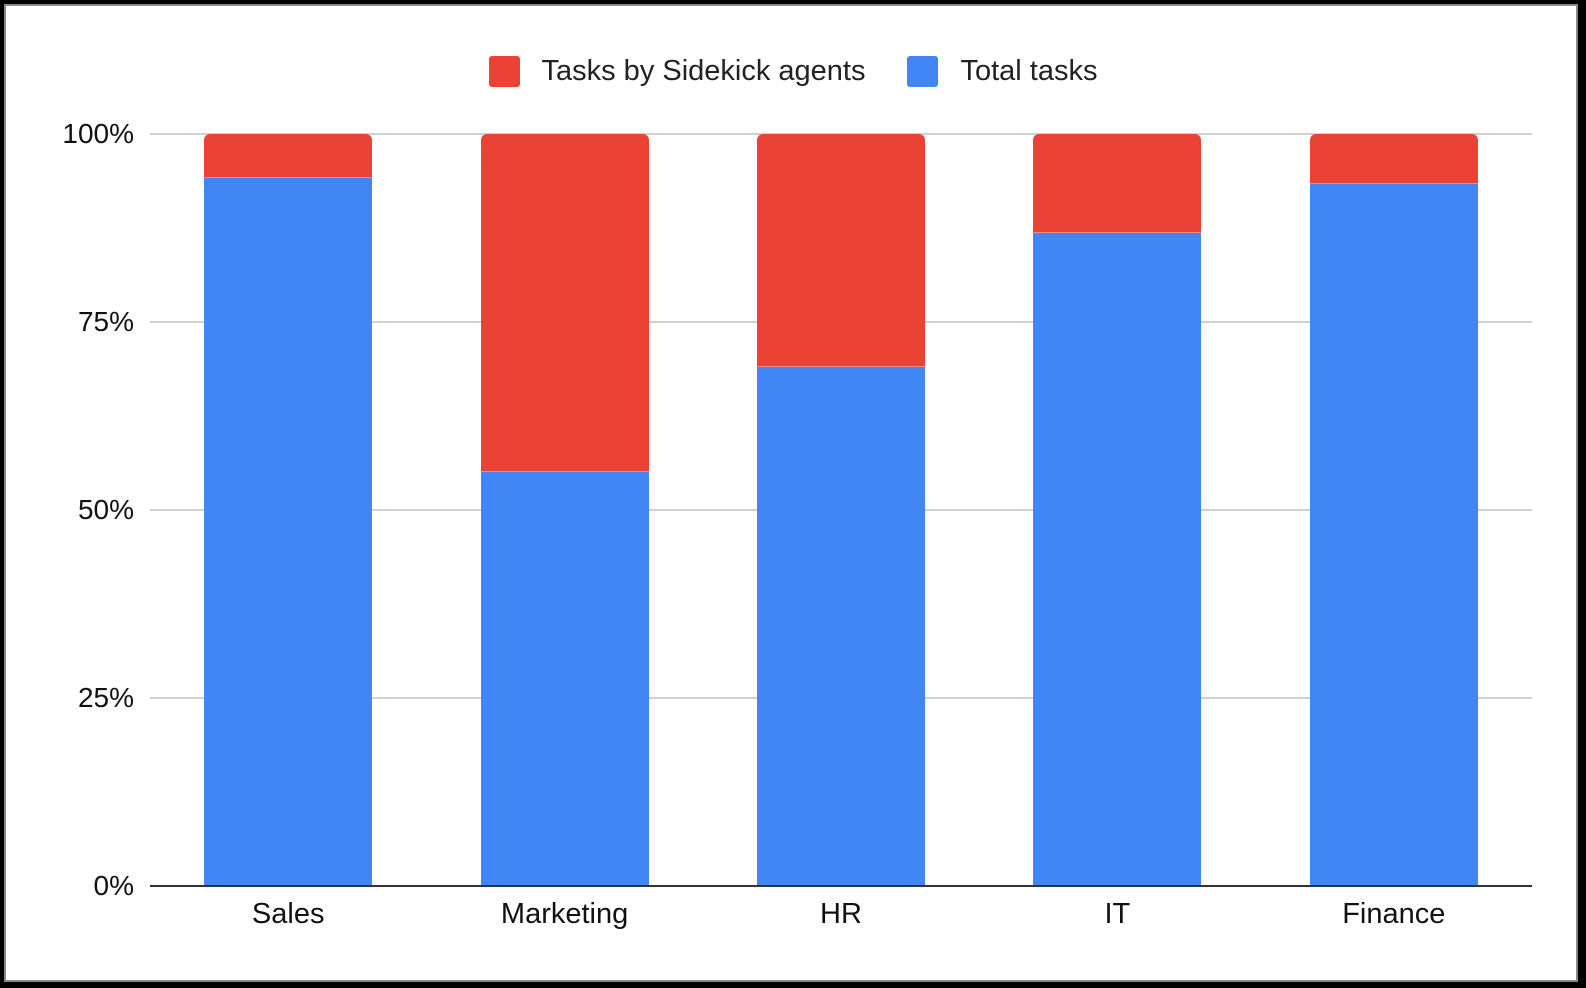  I want to click on legend-item-sidekick-tasks: Tasks by Sidekick agents, so click(677, 71).